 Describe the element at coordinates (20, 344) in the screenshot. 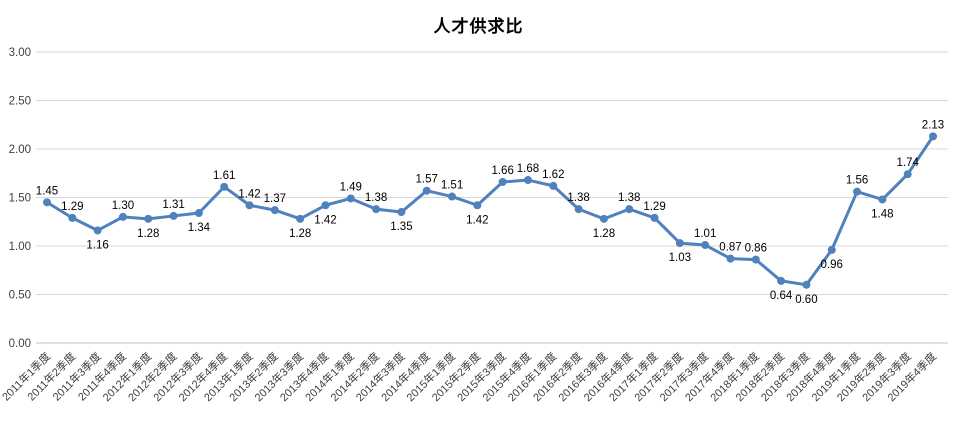

I see `y-tick-label: 0.00` at that location.